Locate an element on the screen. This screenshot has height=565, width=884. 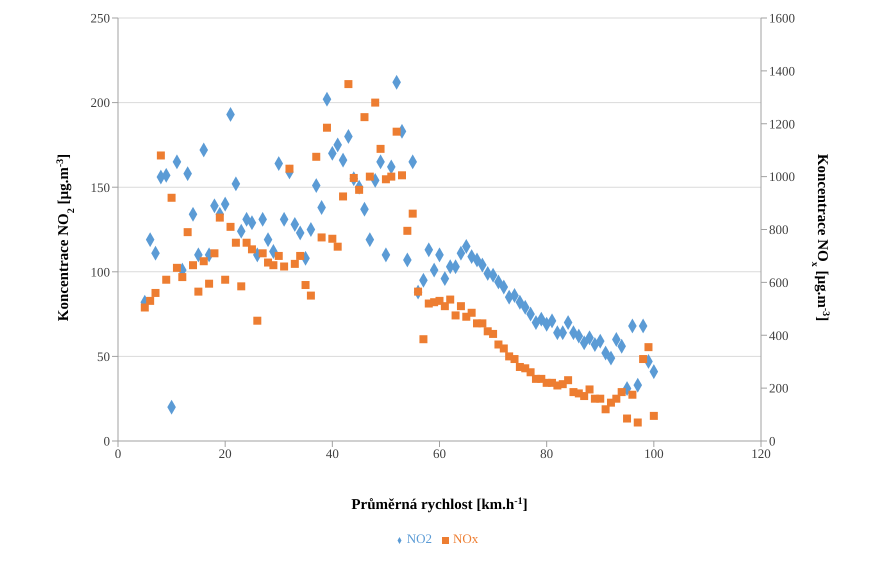
x-tick-label: 20 is located at coordinates (225, 454).